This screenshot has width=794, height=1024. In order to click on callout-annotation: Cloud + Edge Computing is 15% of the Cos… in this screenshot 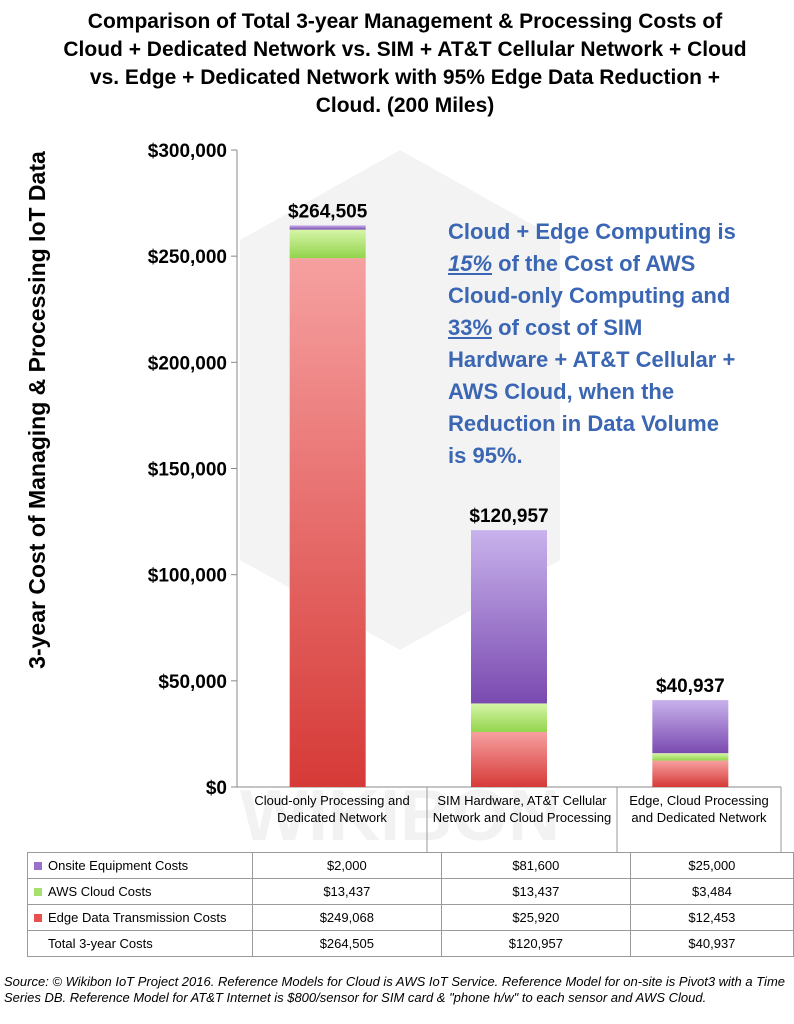, I will do `click(592, 343)`.